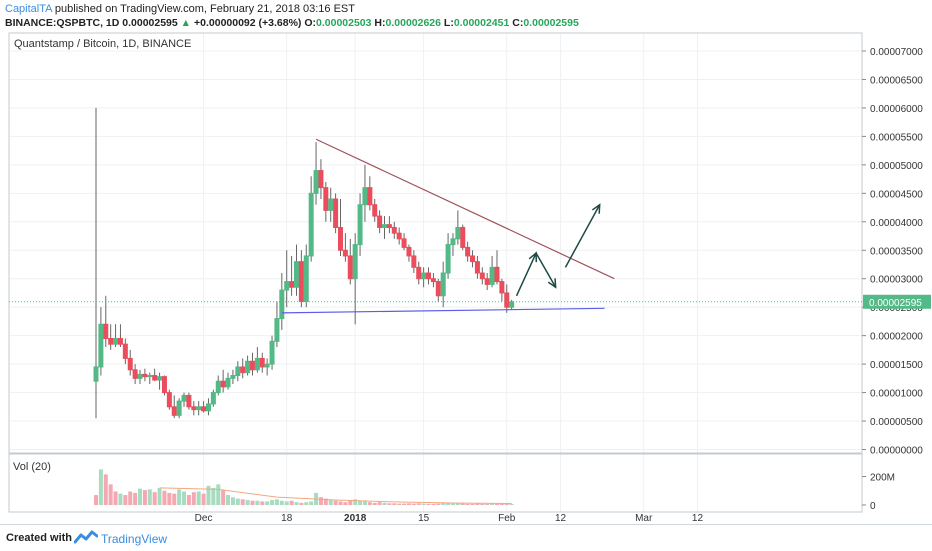  Describe the element at coordinates (896, 394) in the screenshot. I see `y-tick-label: 0.00001000` at that location.